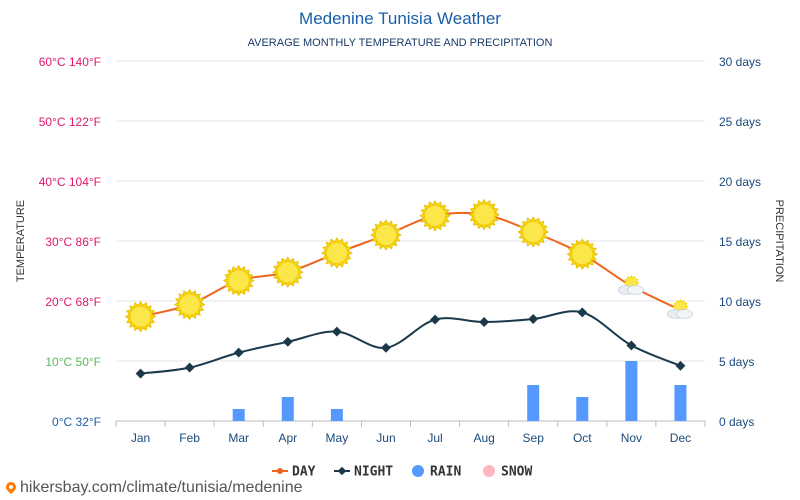 The height and width of the screenshot is (500, 800). Describe the element at coordinates (740, 182) in the screenshot. I see `right-tick-label: 20 days` at that location.